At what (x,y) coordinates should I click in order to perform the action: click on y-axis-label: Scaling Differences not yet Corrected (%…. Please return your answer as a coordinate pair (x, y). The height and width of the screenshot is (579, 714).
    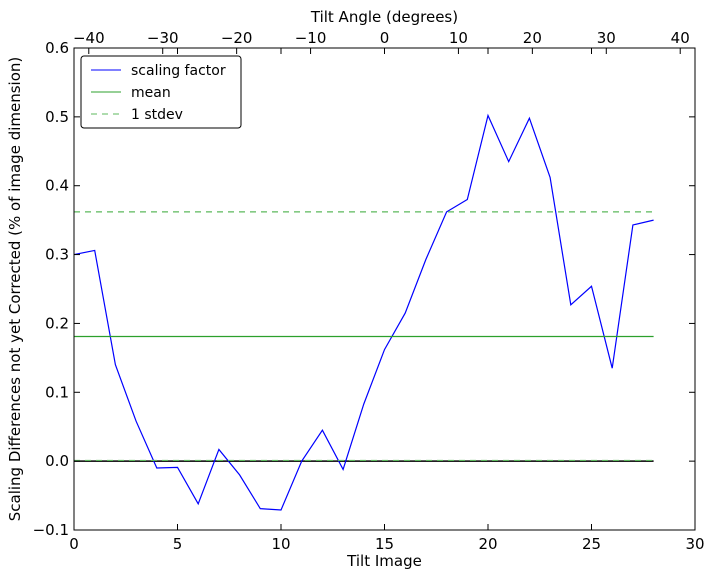
    Looking at the image, I should click on (15, 289).